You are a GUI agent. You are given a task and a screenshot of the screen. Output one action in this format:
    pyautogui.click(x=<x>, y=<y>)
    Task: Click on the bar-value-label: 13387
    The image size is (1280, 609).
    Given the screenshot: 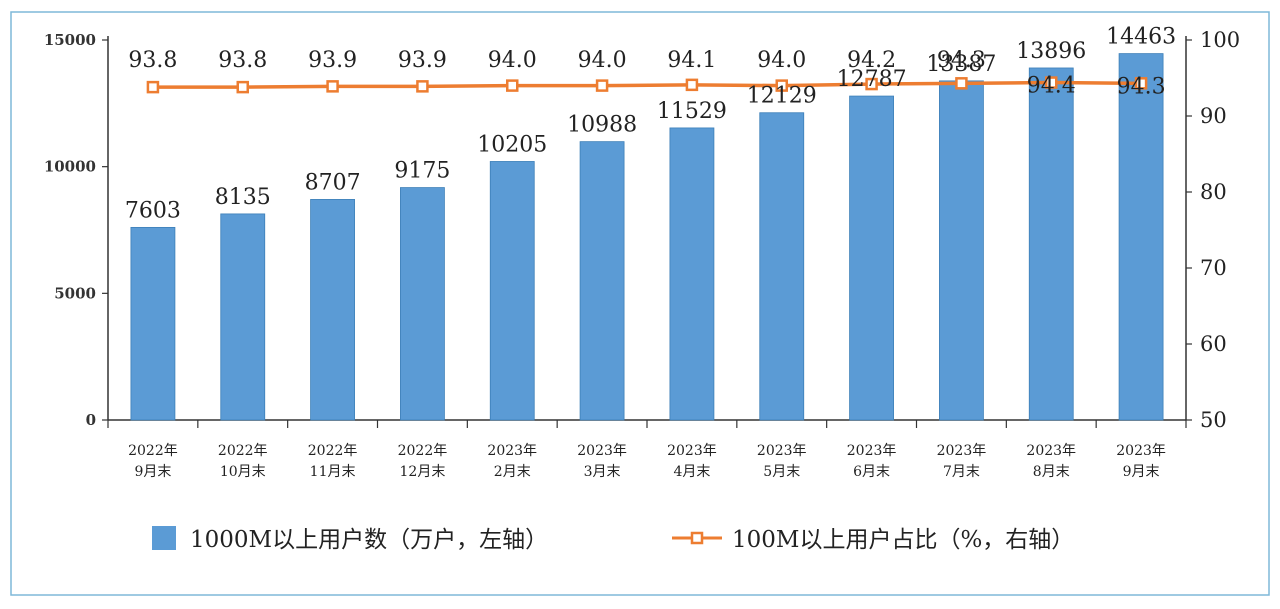 What is the action you would take?
    pyautogui.click(x=961, y=64)
    